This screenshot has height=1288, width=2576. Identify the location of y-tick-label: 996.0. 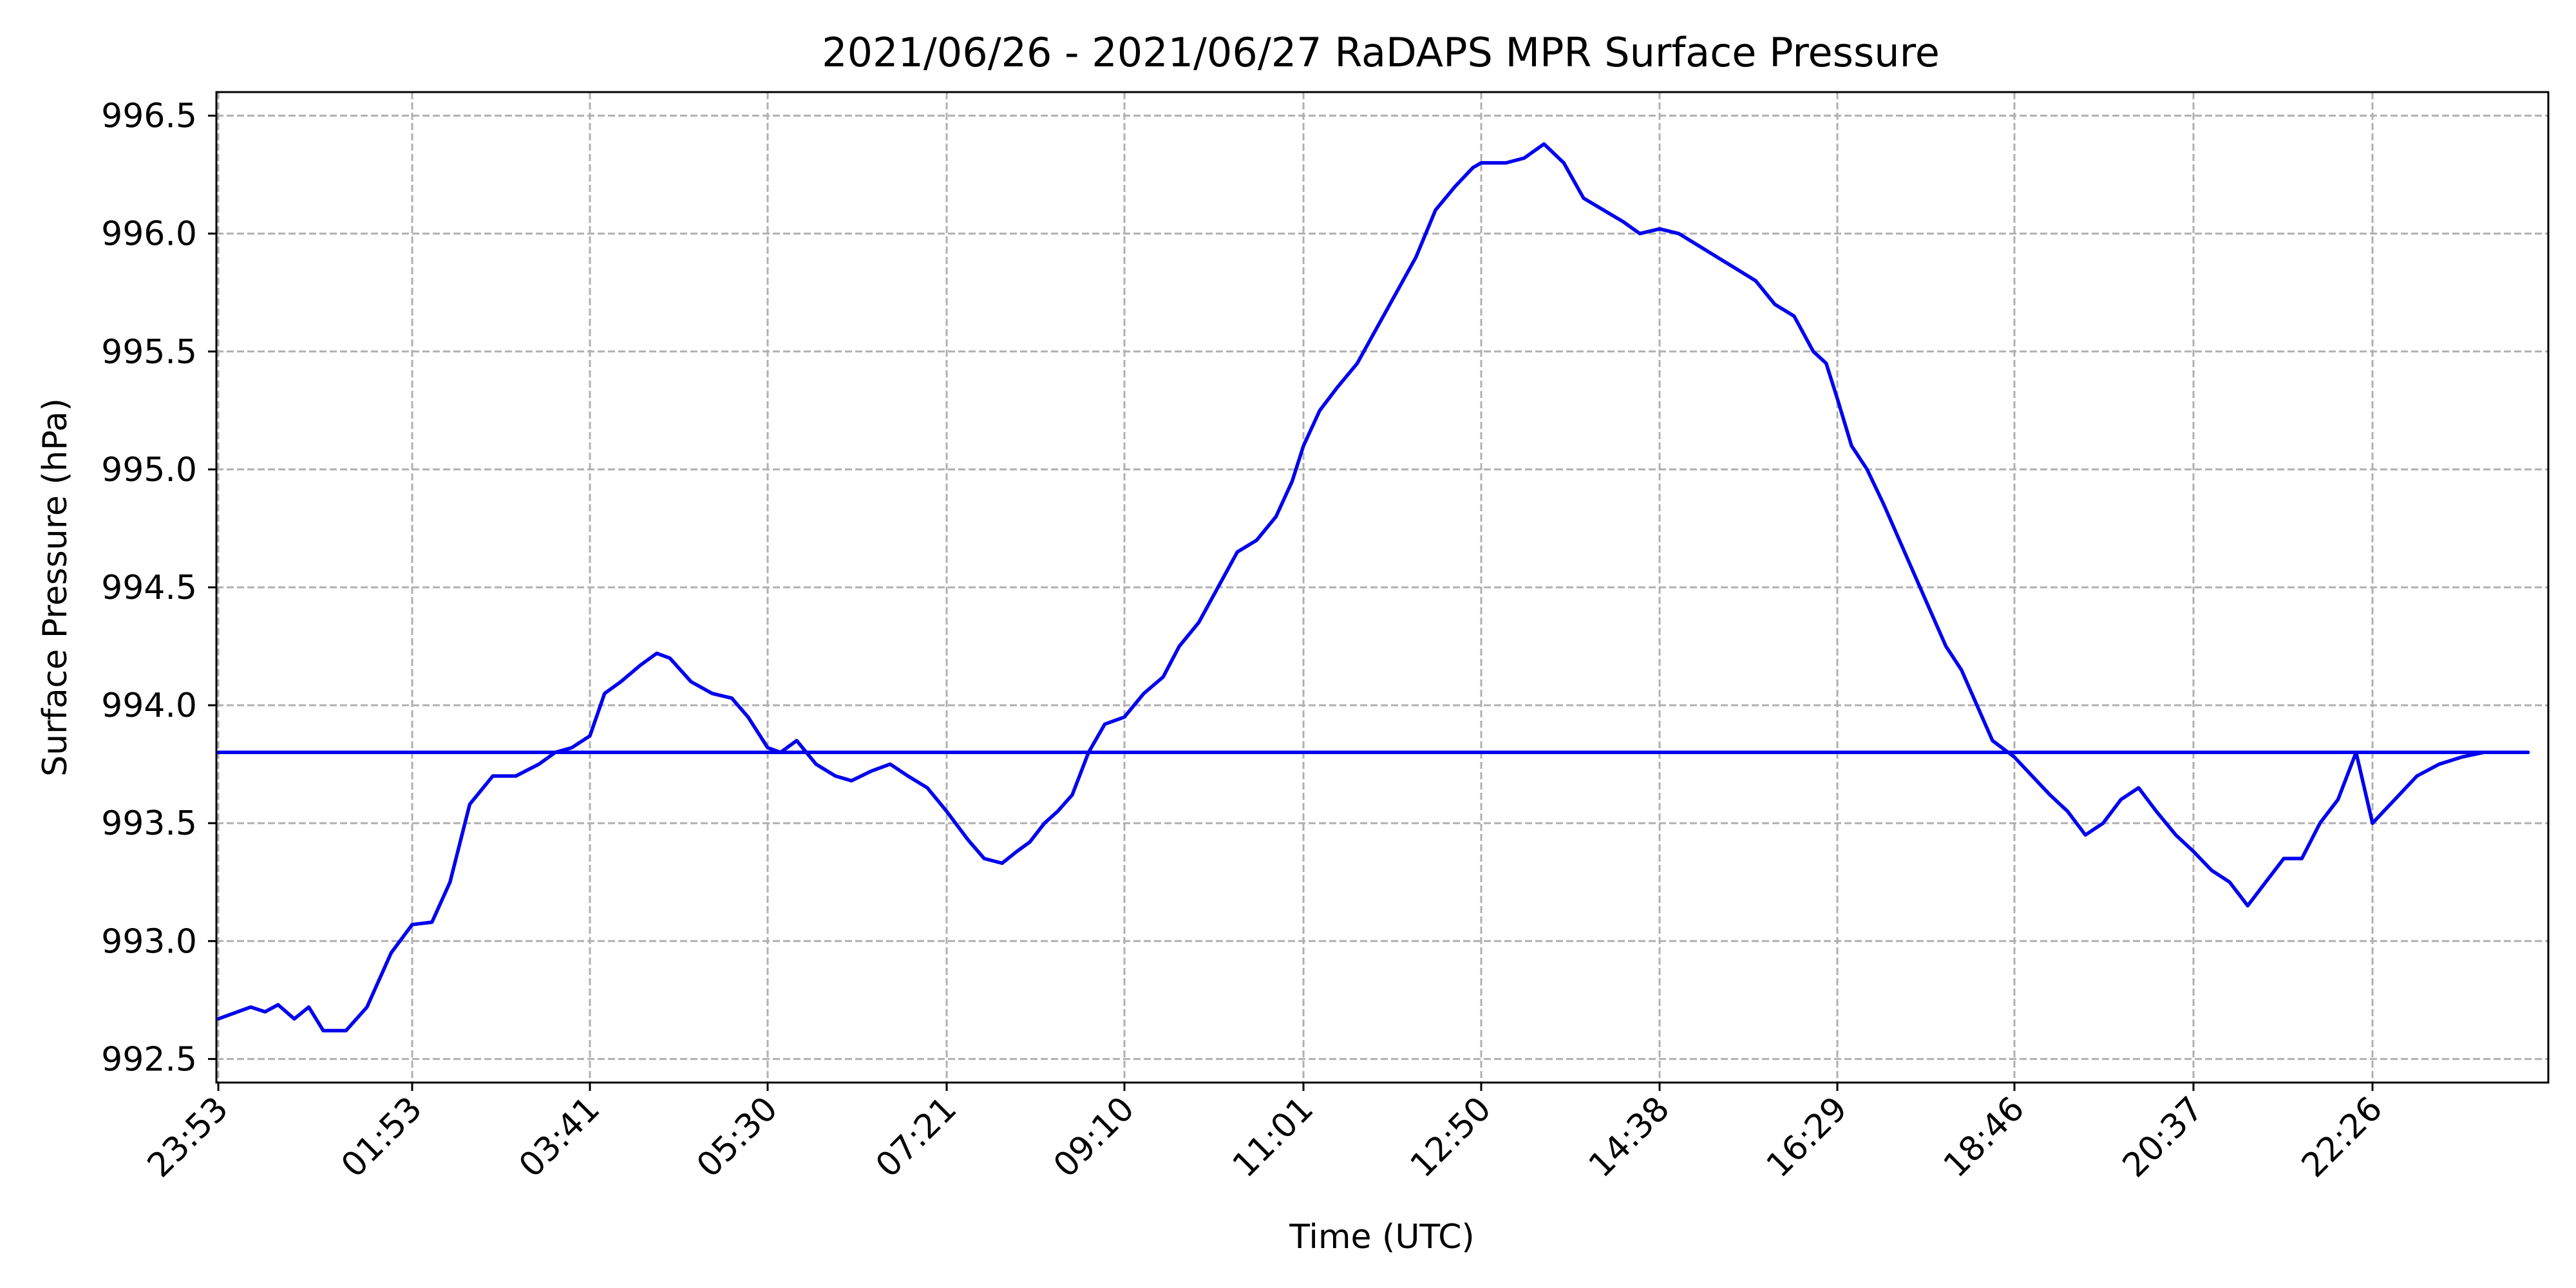
(149, 234).